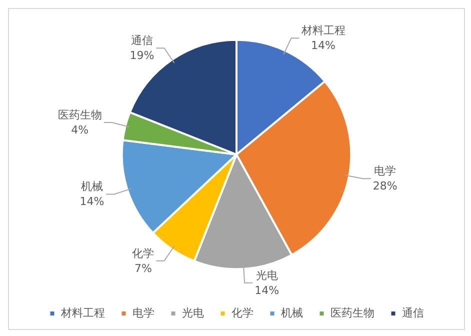  Describe the element at coordinates (142, 55) in the screenshot. I see `data-label: 19%` at that location.